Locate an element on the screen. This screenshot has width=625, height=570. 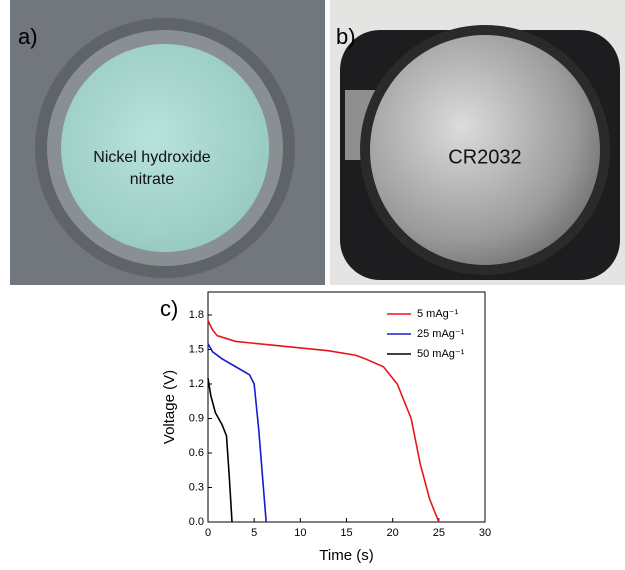
photo-caption: nitrate is located at coordinates (152, 179).